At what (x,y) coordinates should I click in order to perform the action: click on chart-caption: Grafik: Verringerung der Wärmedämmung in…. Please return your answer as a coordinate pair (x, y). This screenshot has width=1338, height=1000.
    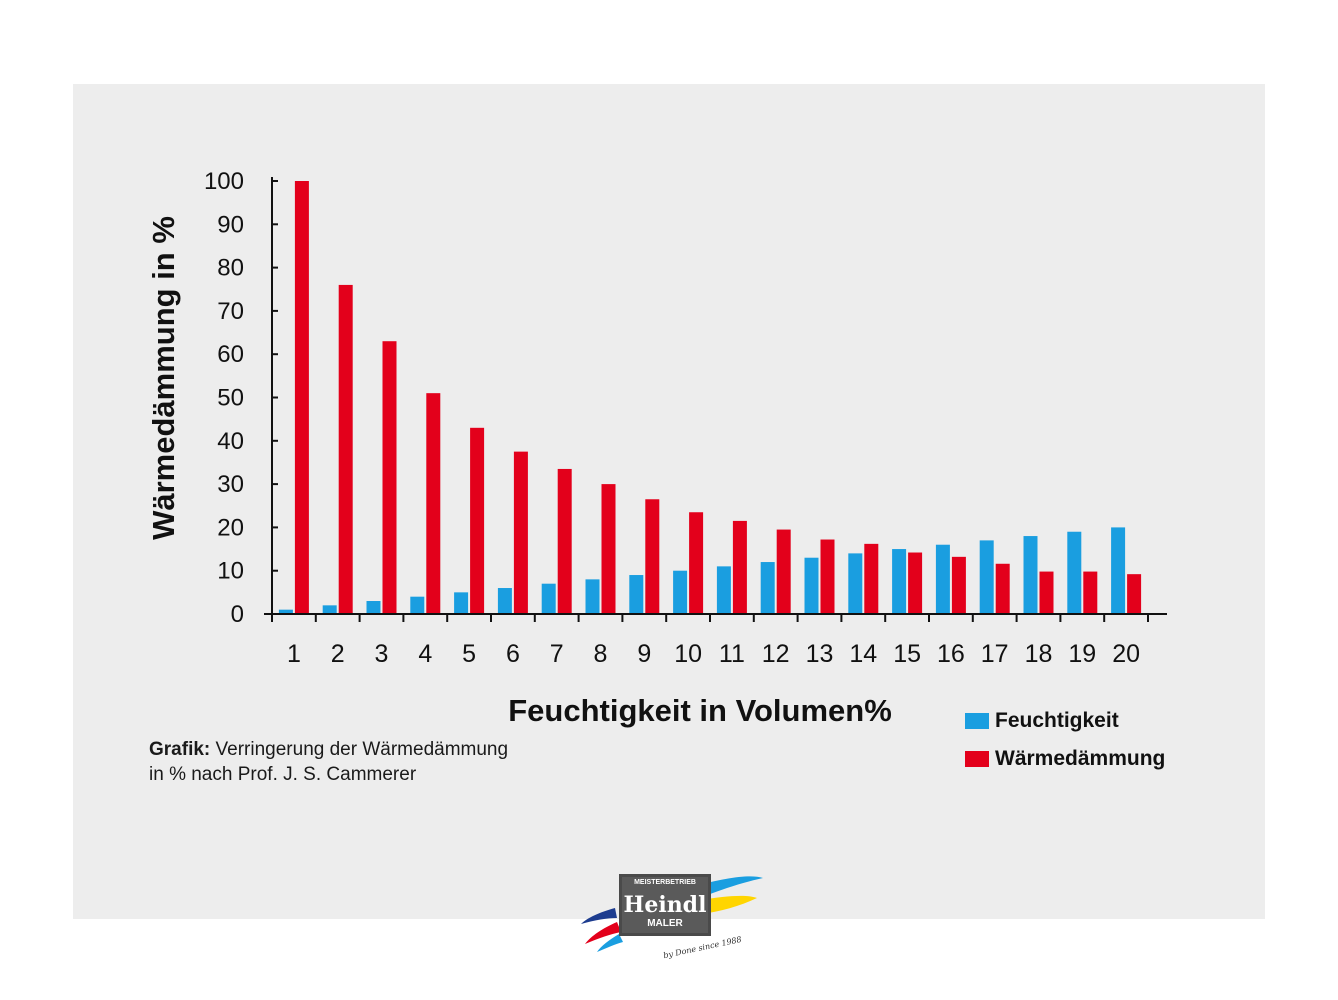
    Looking at the image, I should click on (328, 762).